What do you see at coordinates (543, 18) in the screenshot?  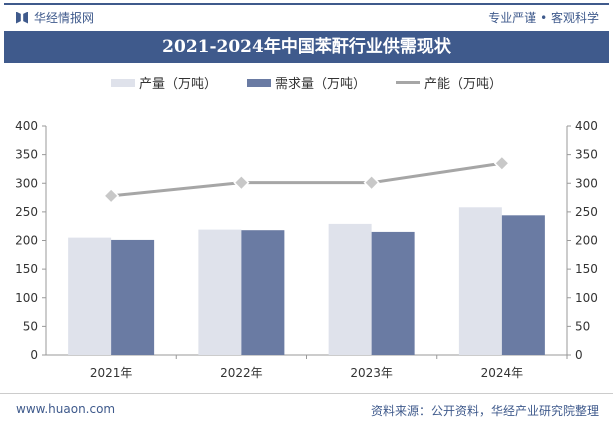 I see `slogan: 专业严谨 • 客观科学` at bounding box center [543, 18].